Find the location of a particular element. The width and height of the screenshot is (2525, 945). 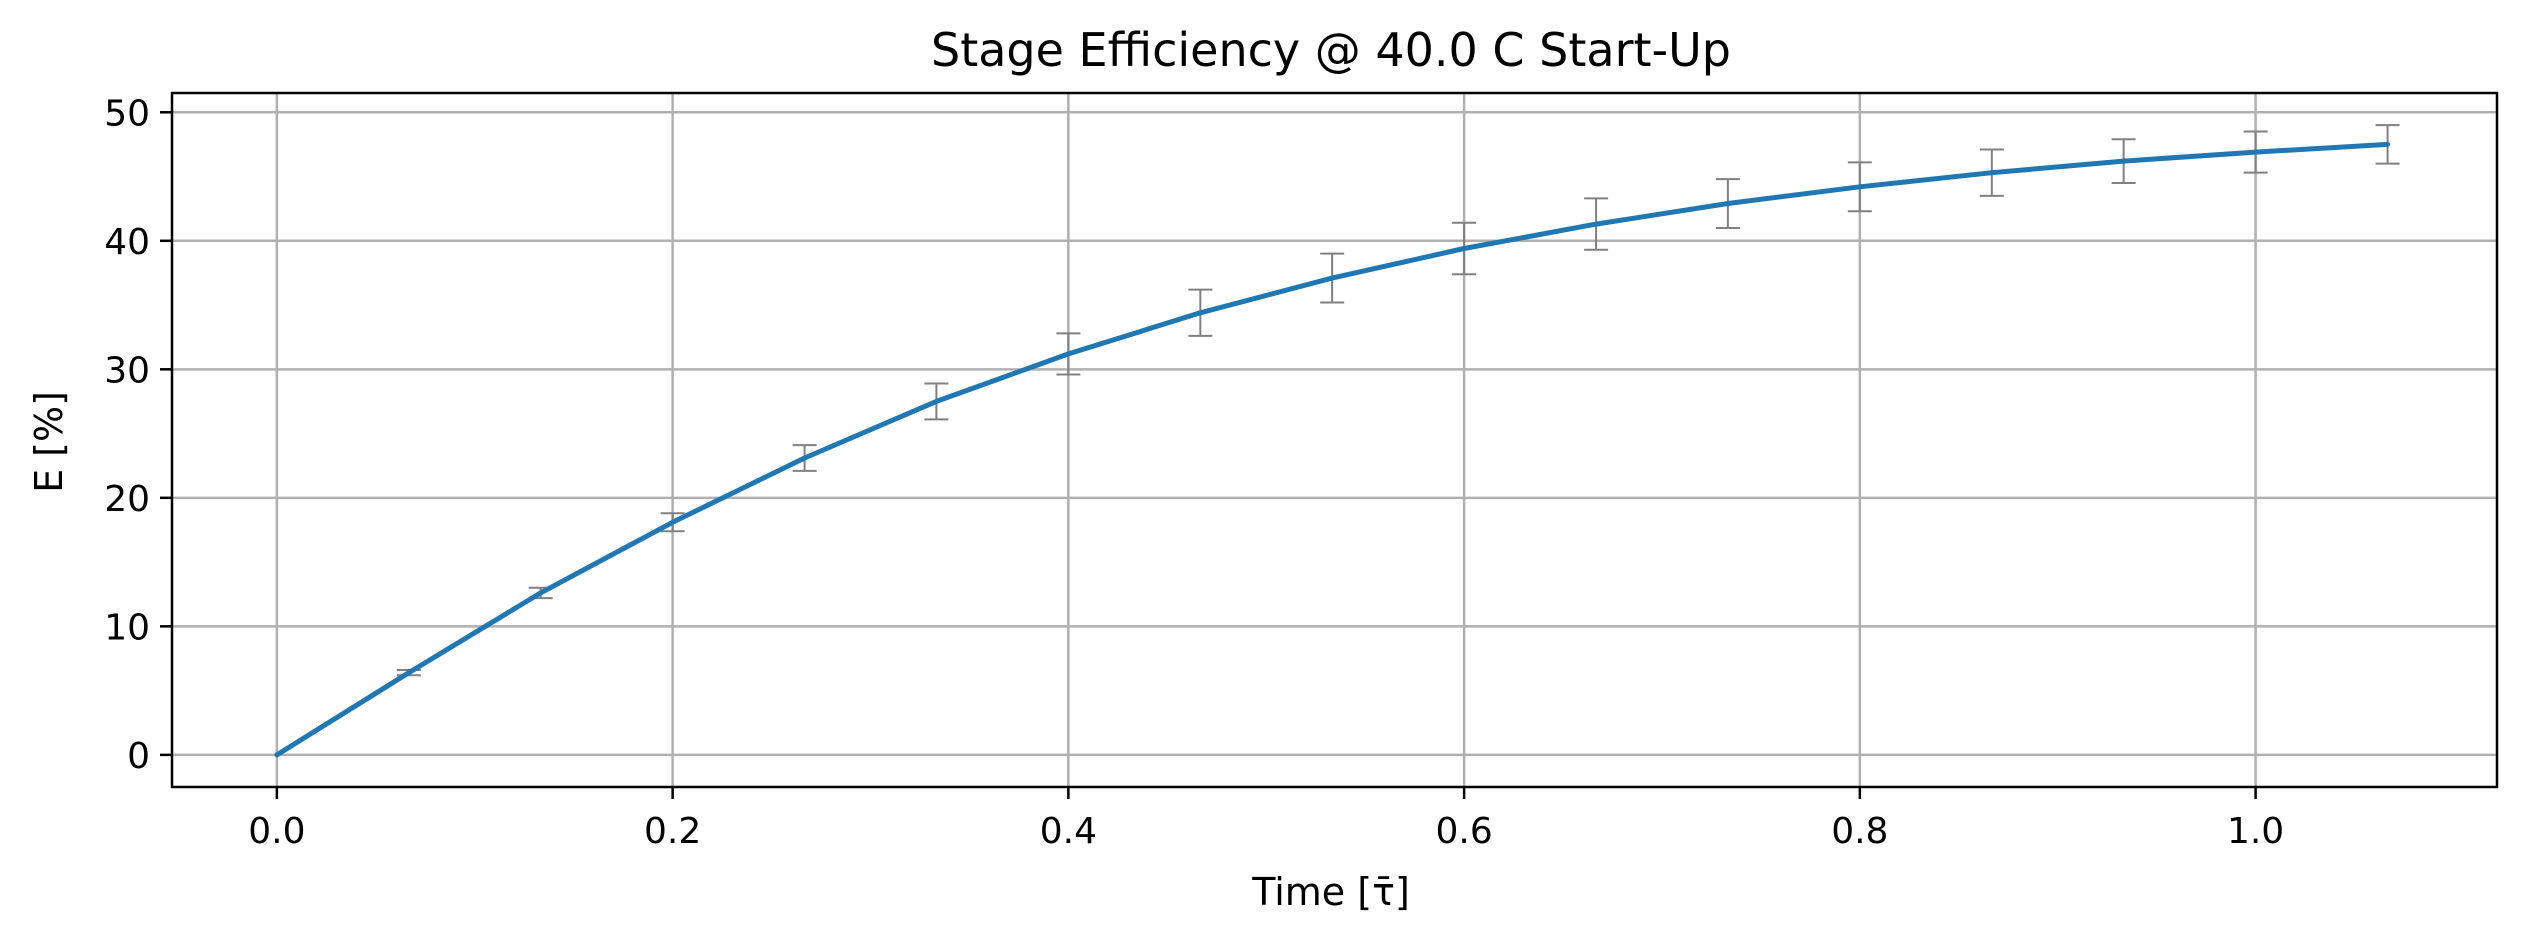

x-tick-label: 1.0 is located at coordinates (2255, 831).